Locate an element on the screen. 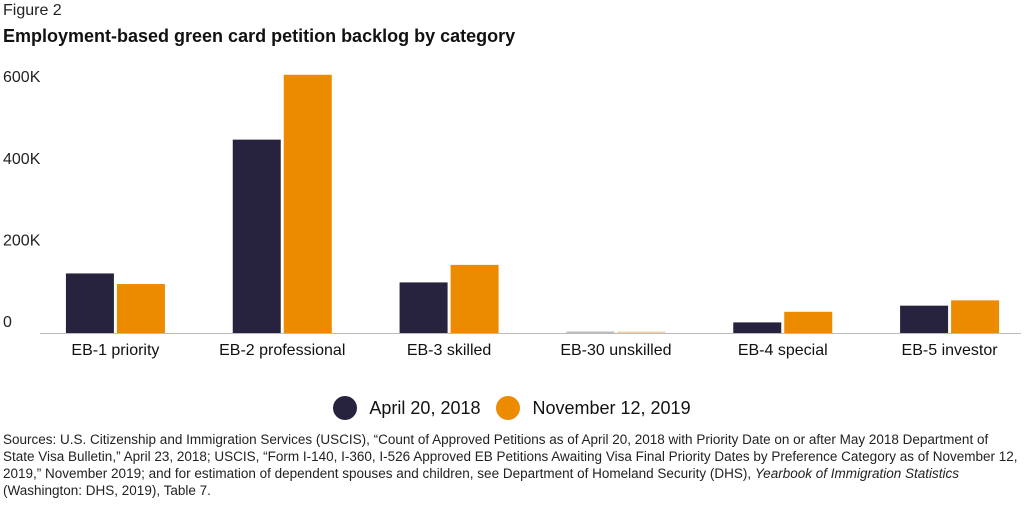 The width and height of the screenshot is (1024, 512). bar-2019-eb-4-special is located at coordinates (808, 322).